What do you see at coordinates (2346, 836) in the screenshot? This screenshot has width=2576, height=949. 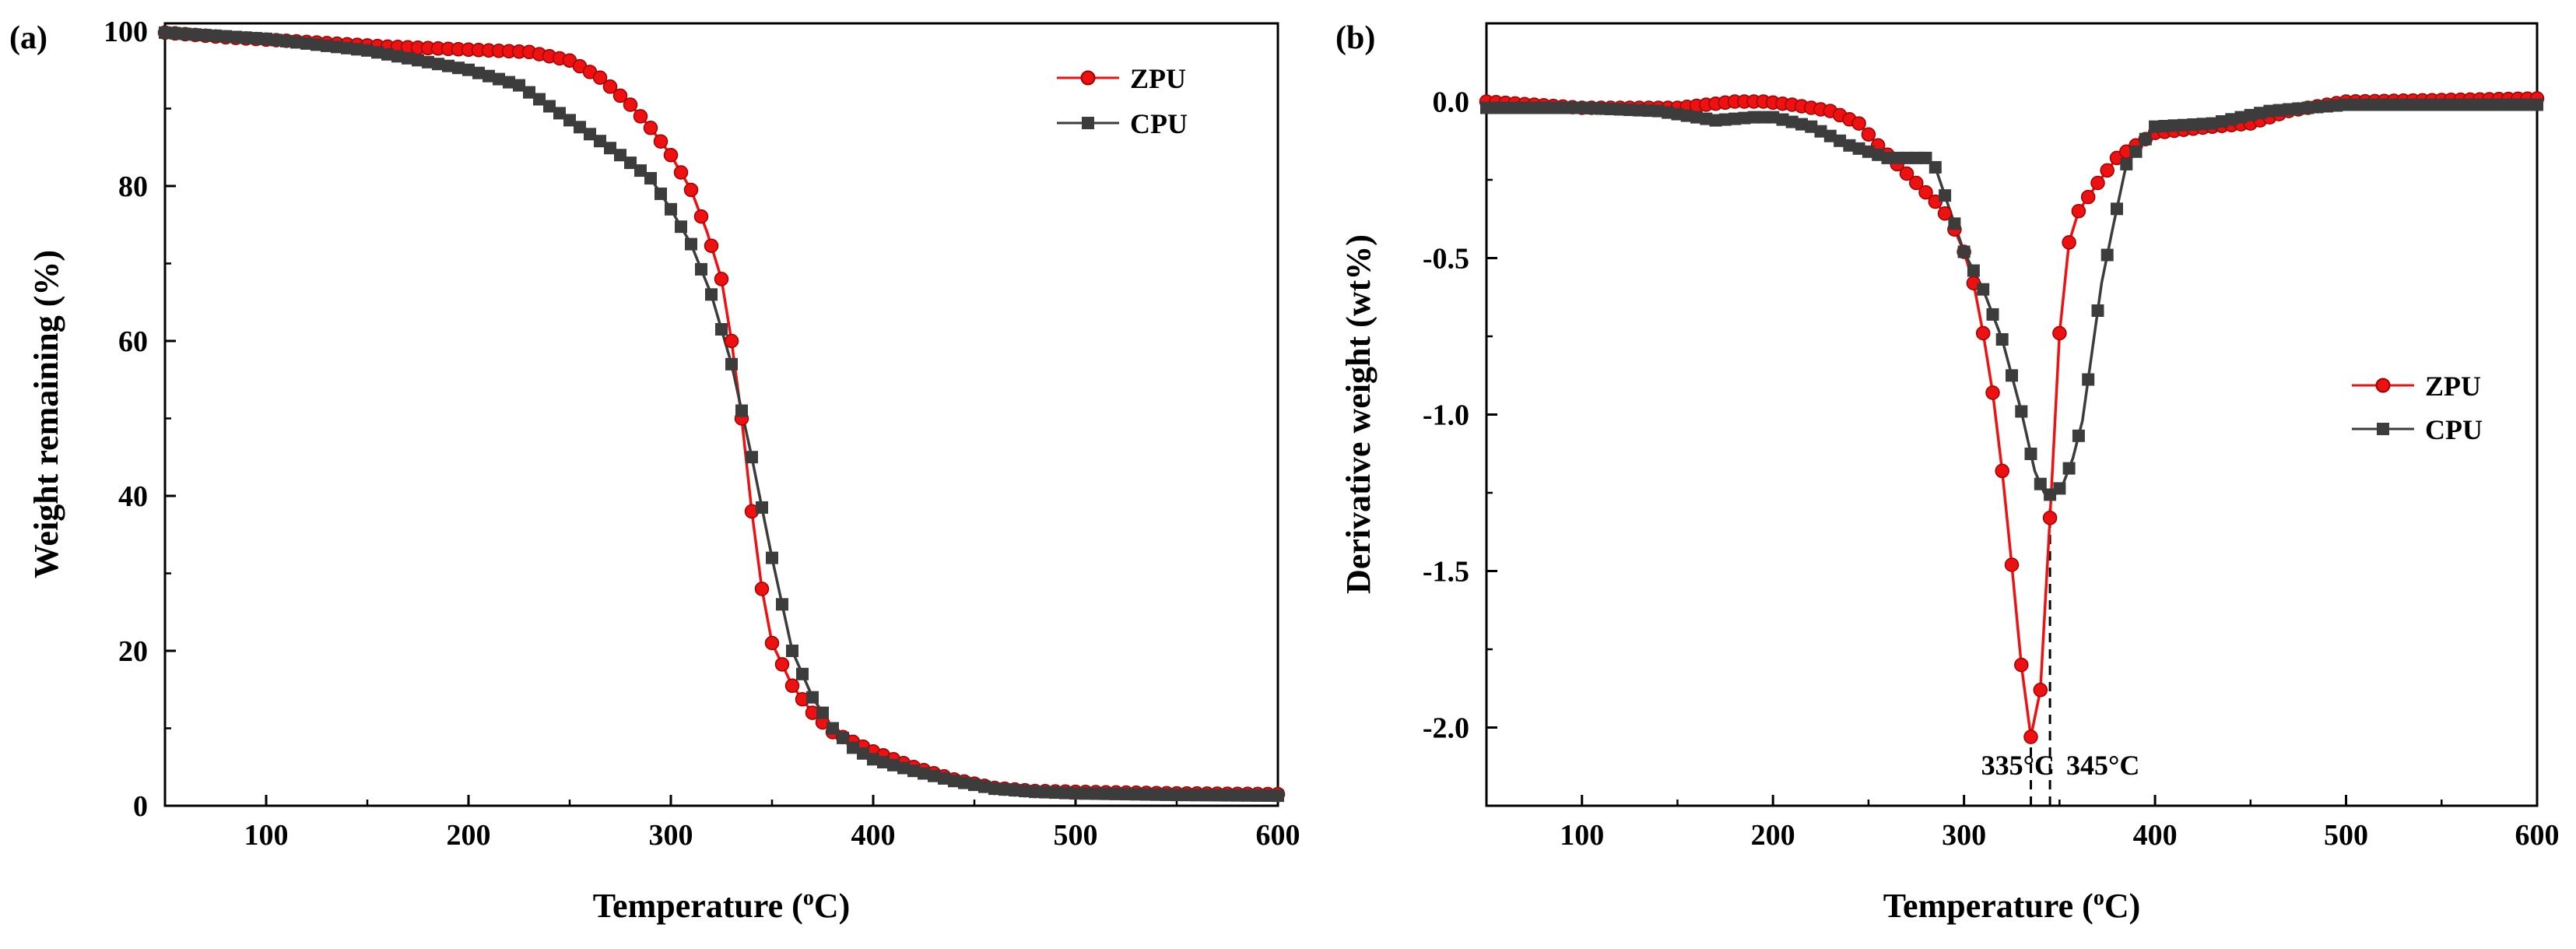 I see `x-tick-label: 500` at bounding box center [2346, 836].